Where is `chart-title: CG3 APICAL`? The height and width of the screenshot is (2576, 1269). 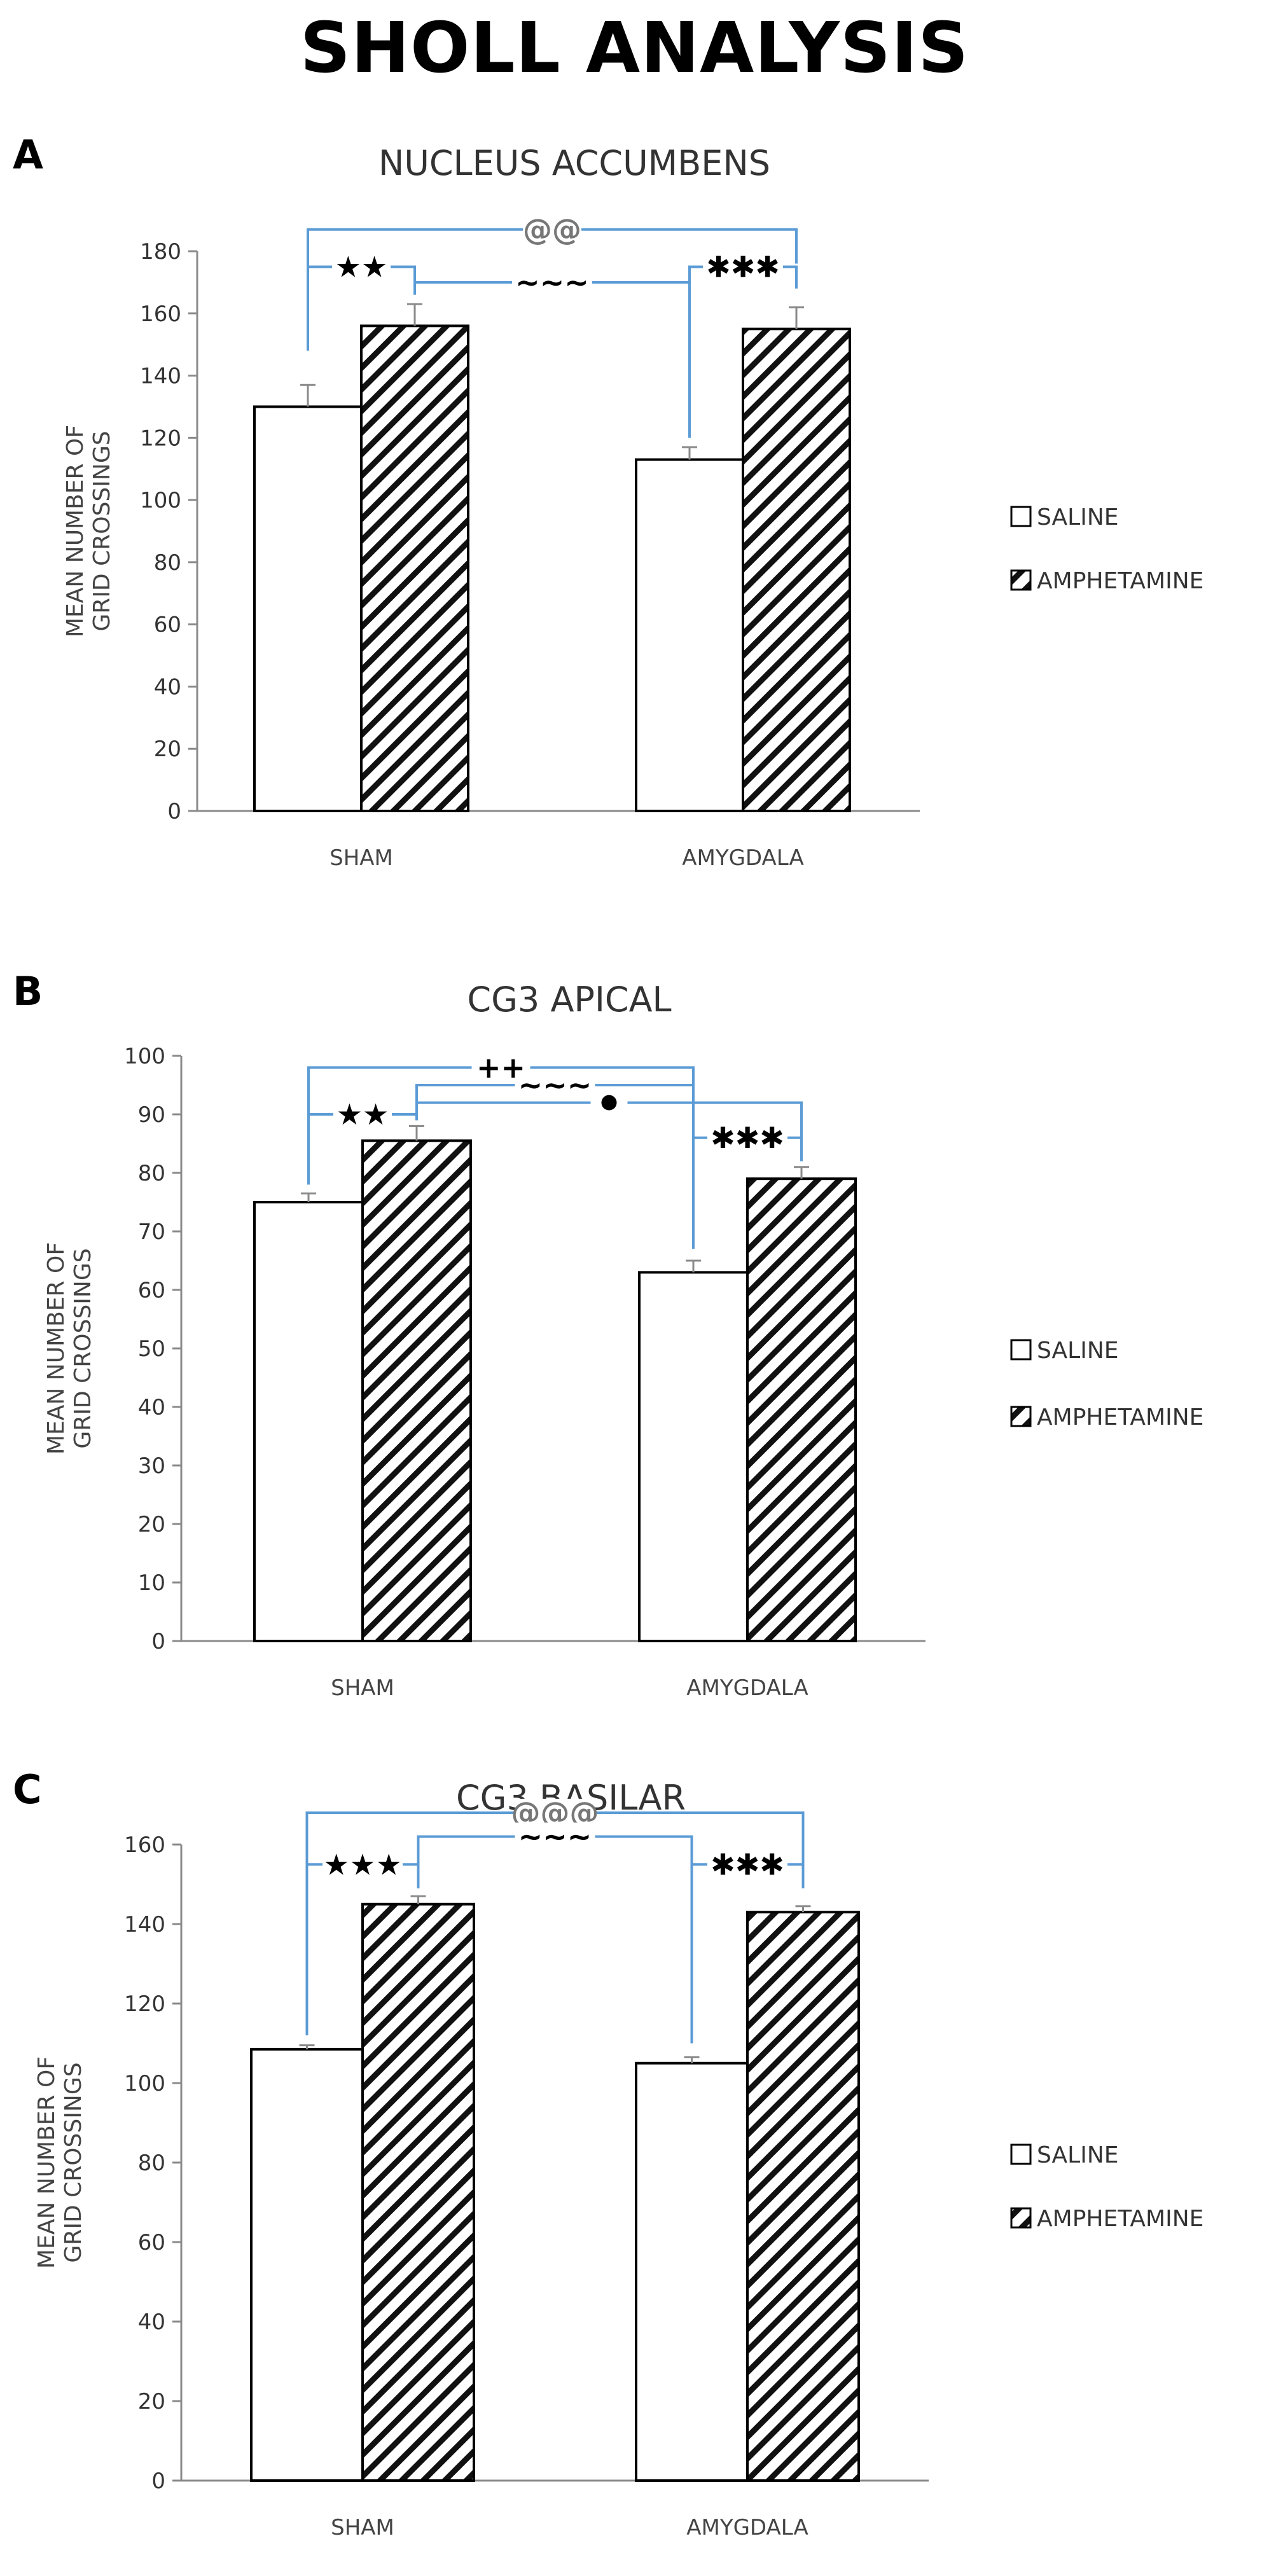
chart-title: CG3 APICAL is located at coordinates (569, 1000).